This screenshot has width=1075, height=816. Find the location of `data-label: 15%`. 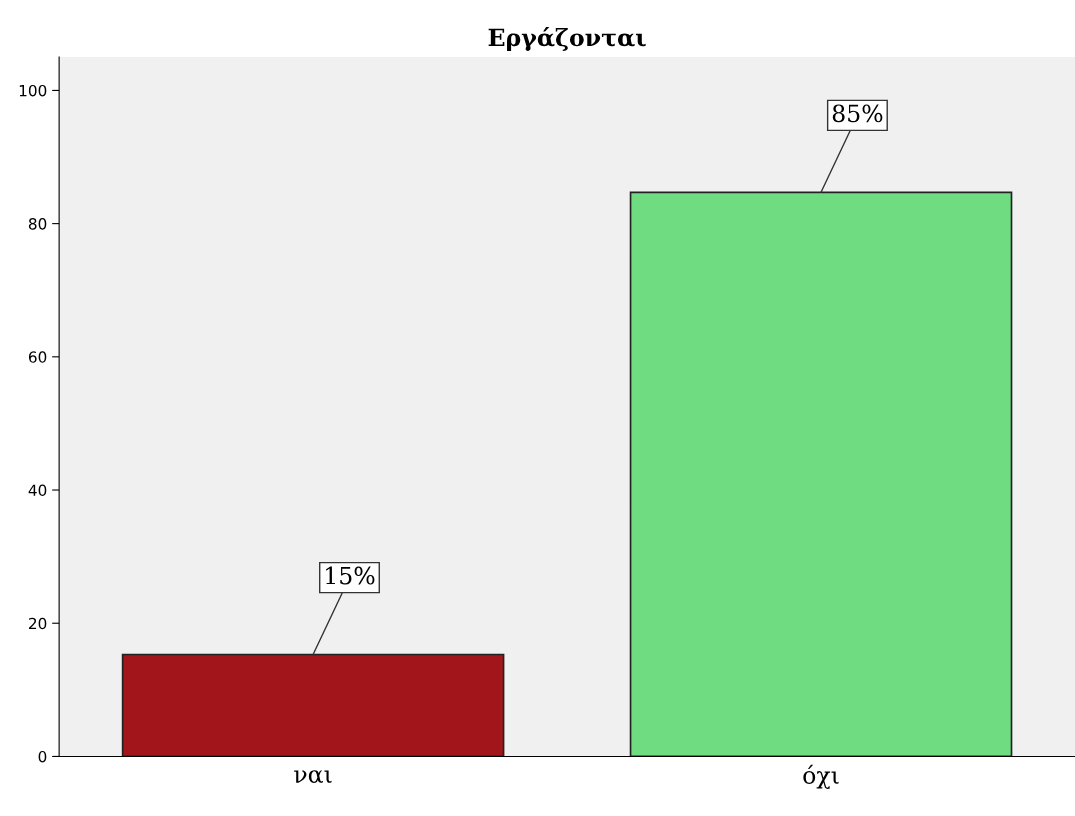

data-label: 15% is located at coordinates (350, 575).